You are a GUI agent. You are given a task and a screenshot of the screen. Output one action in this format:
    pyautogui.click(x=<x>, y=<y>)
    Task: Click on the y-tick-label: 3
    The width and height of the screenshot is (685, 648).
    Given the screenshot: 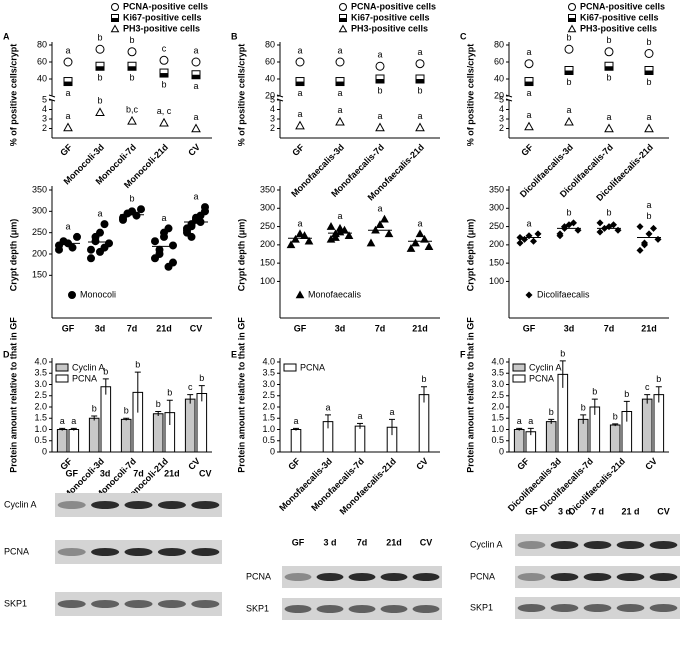 What is the action you would take?
    pyautogui.click(x=44, y=118)
    